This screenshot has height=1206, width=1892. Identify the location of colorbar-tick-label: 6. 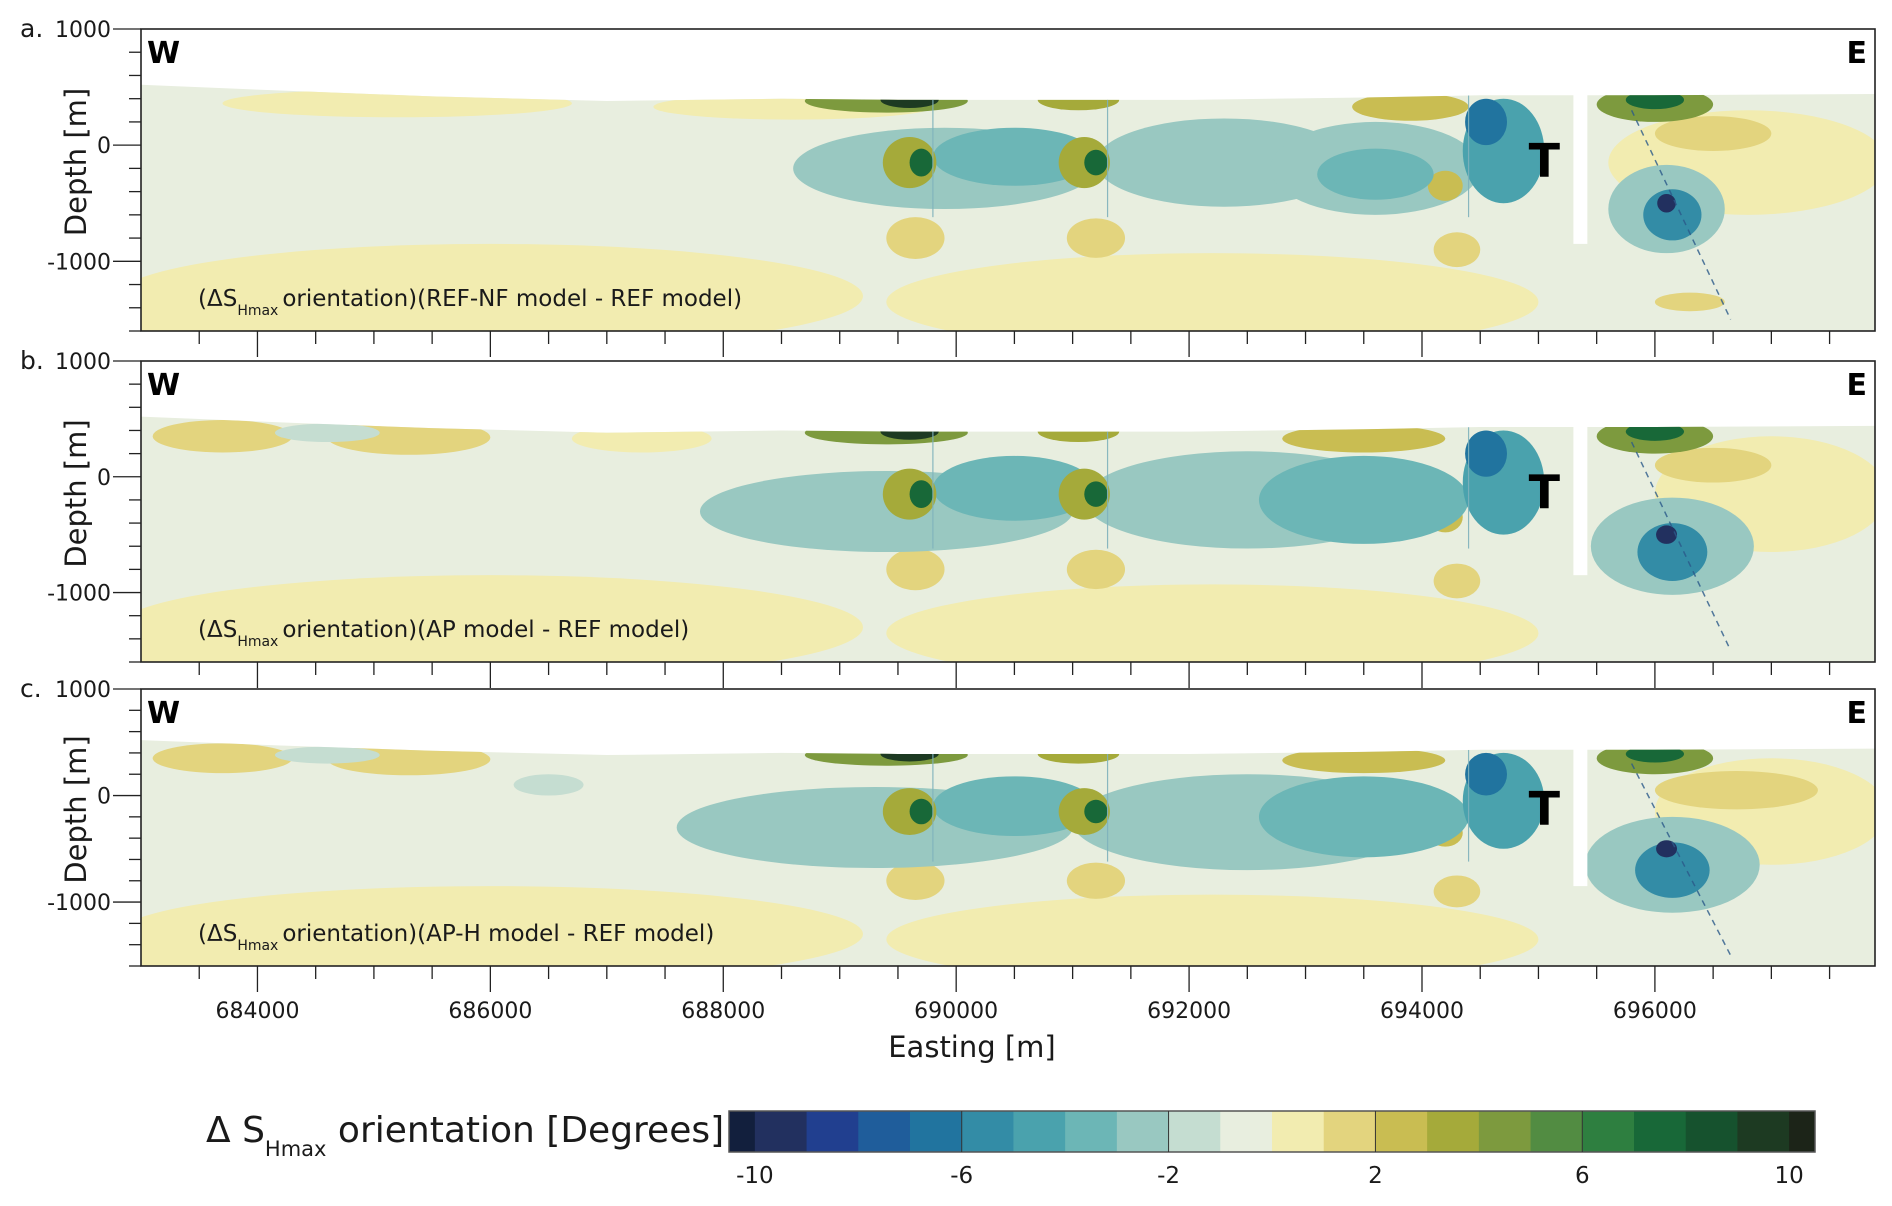
(1582, 1176).